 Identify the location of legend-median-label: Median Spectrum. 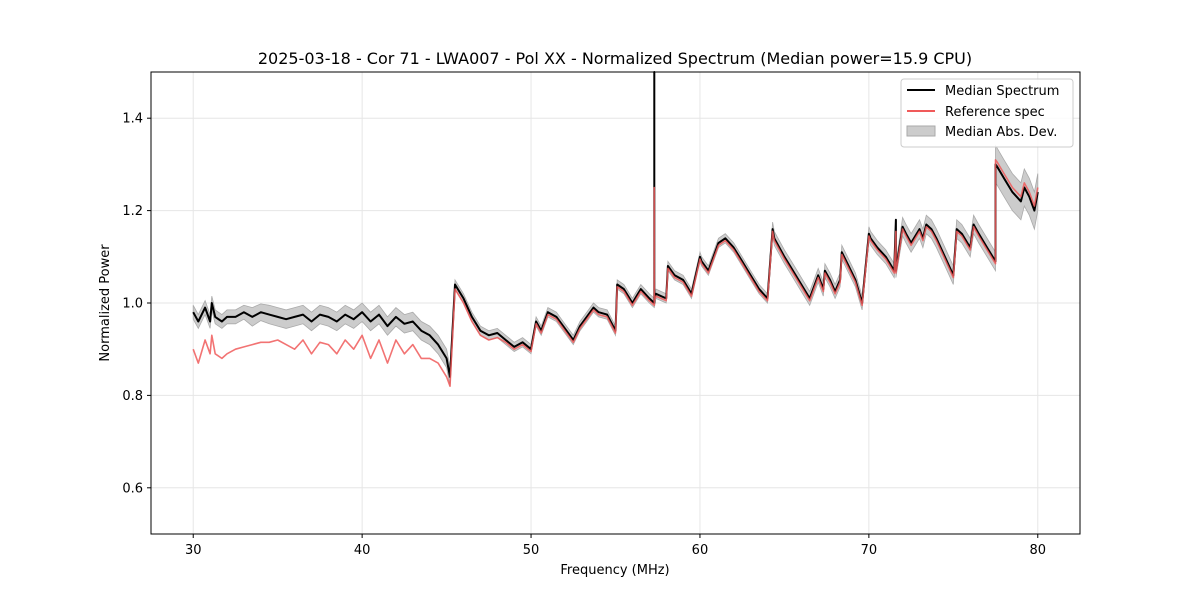
(1002, 91).